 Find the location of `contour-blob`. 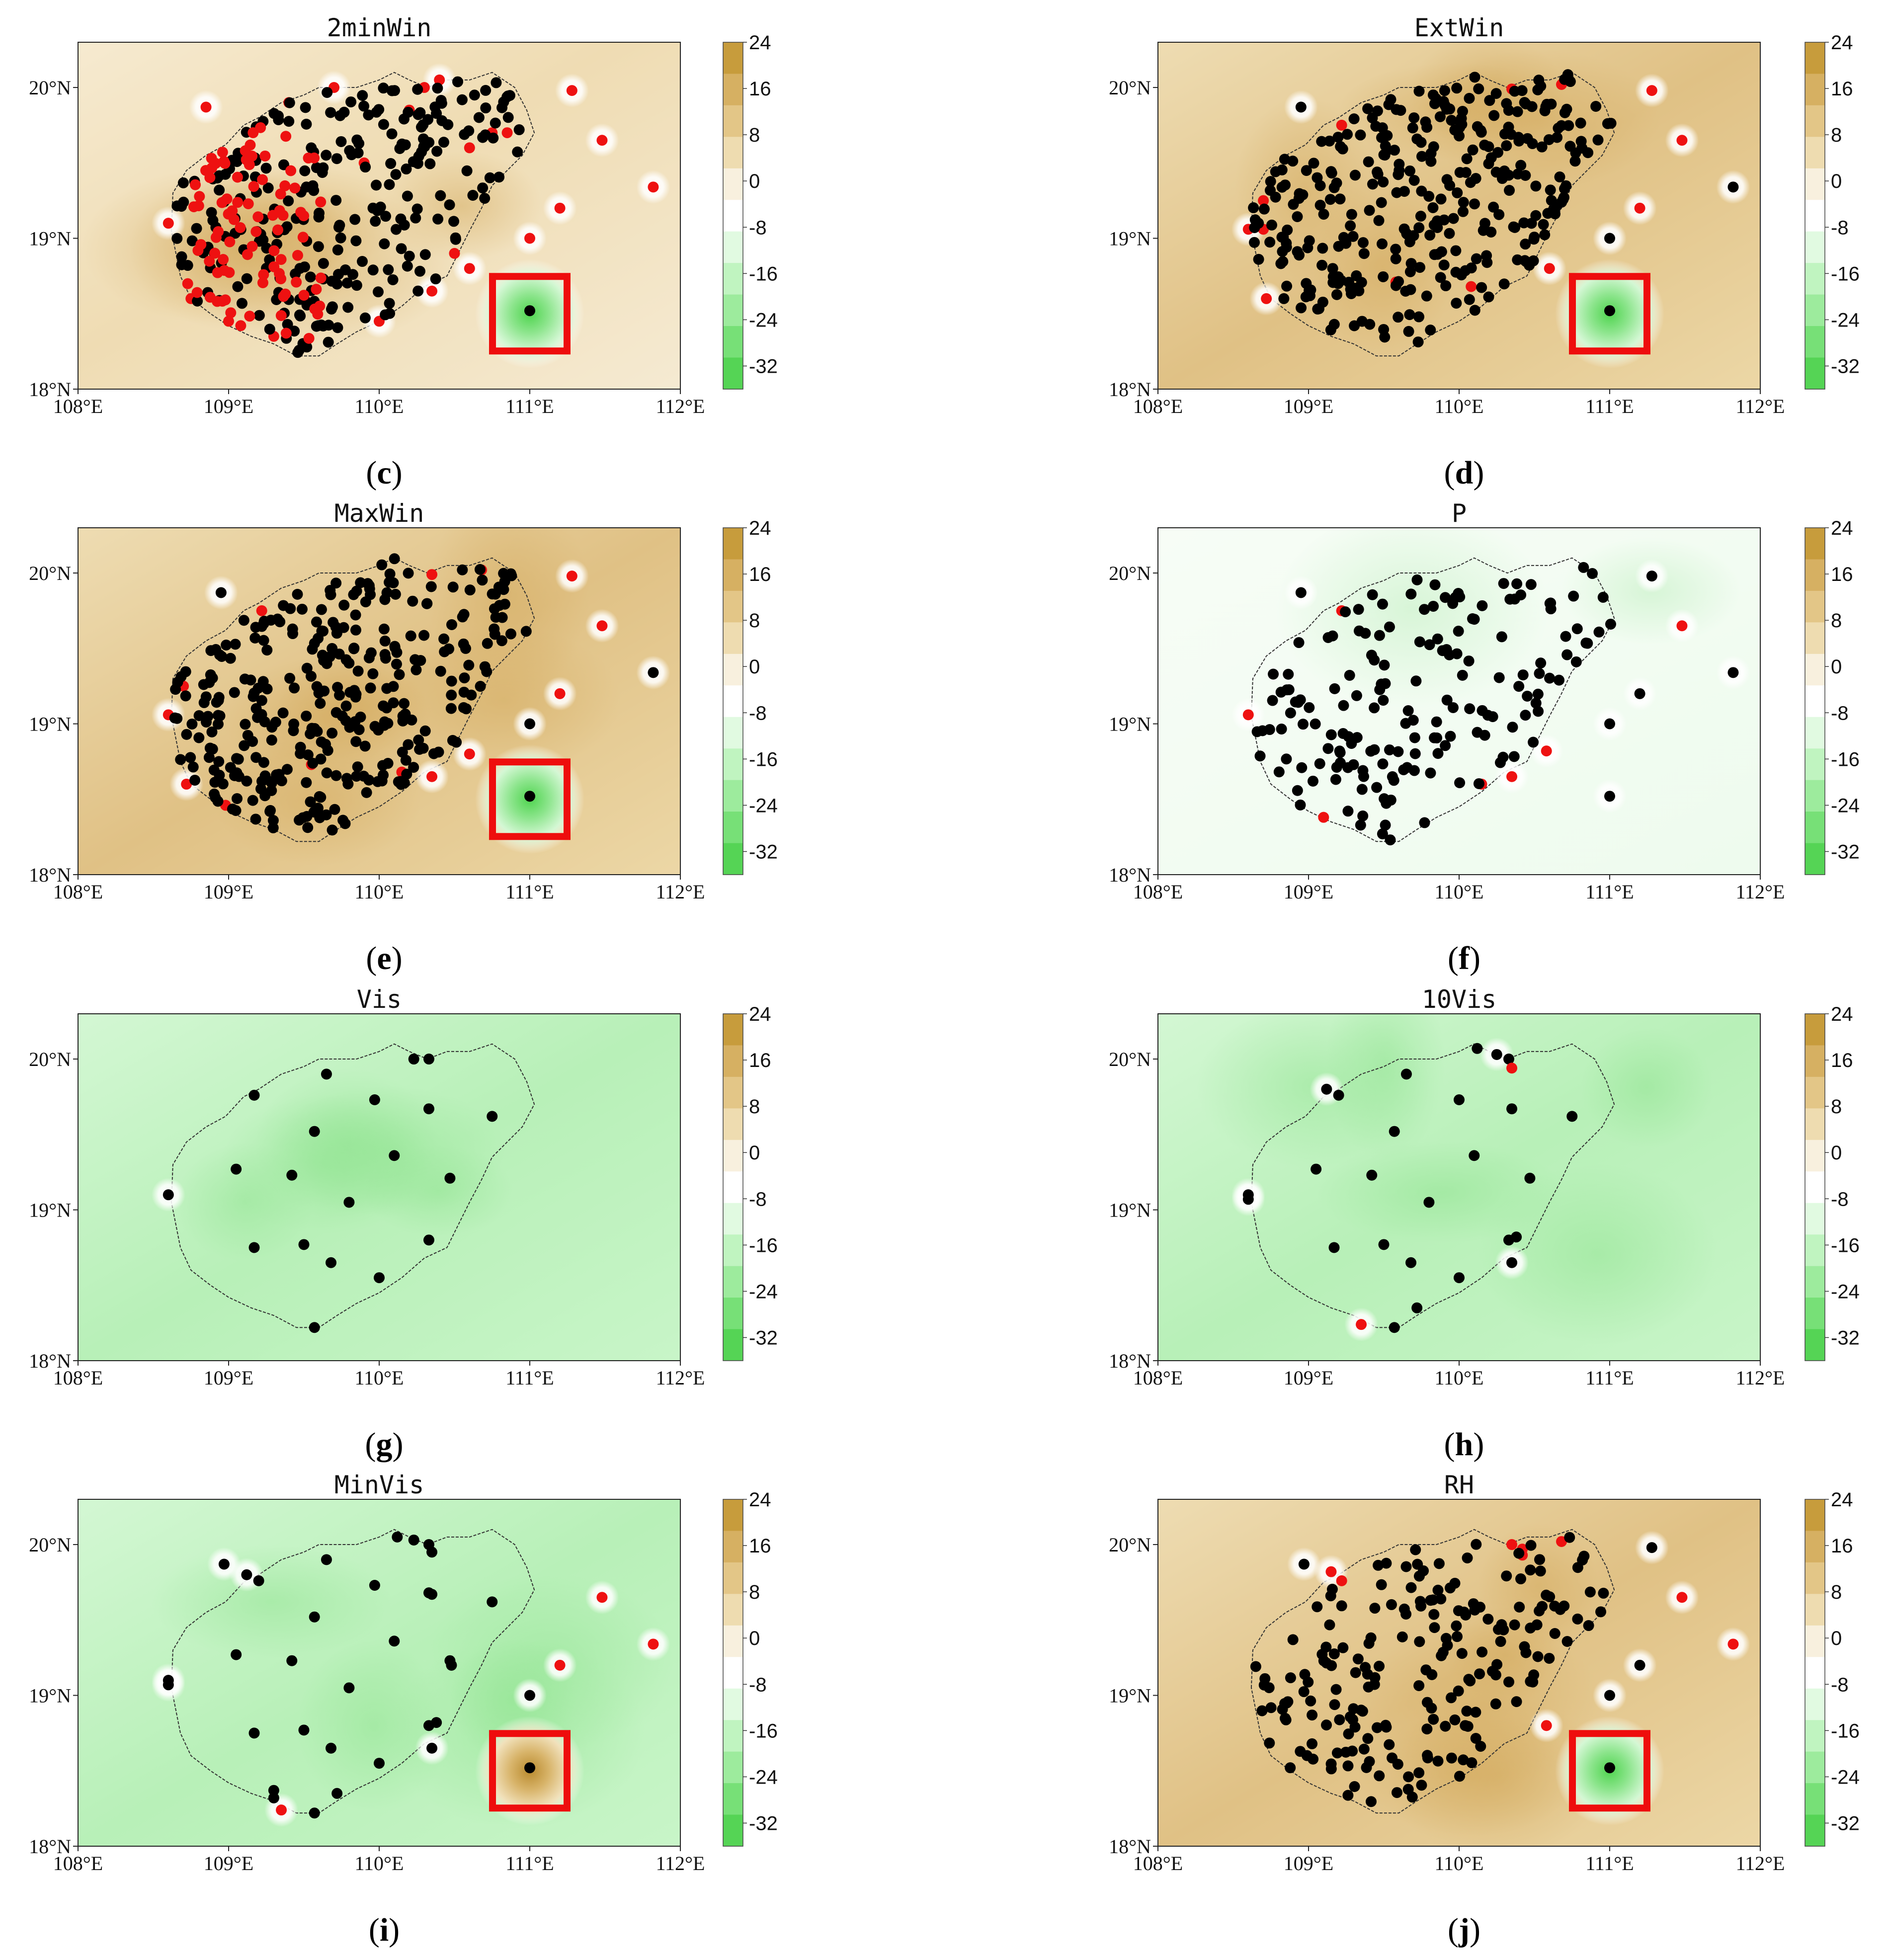

contour-blob is located at coordinates (1598, 1254).